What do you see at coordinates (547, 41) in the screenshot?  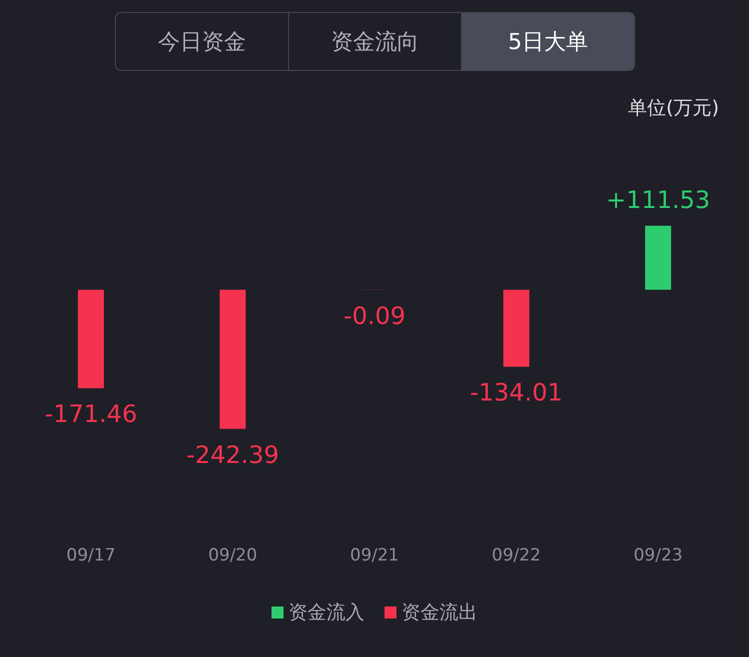 I see `text: 5日大单` at bounding box center [547, 41].